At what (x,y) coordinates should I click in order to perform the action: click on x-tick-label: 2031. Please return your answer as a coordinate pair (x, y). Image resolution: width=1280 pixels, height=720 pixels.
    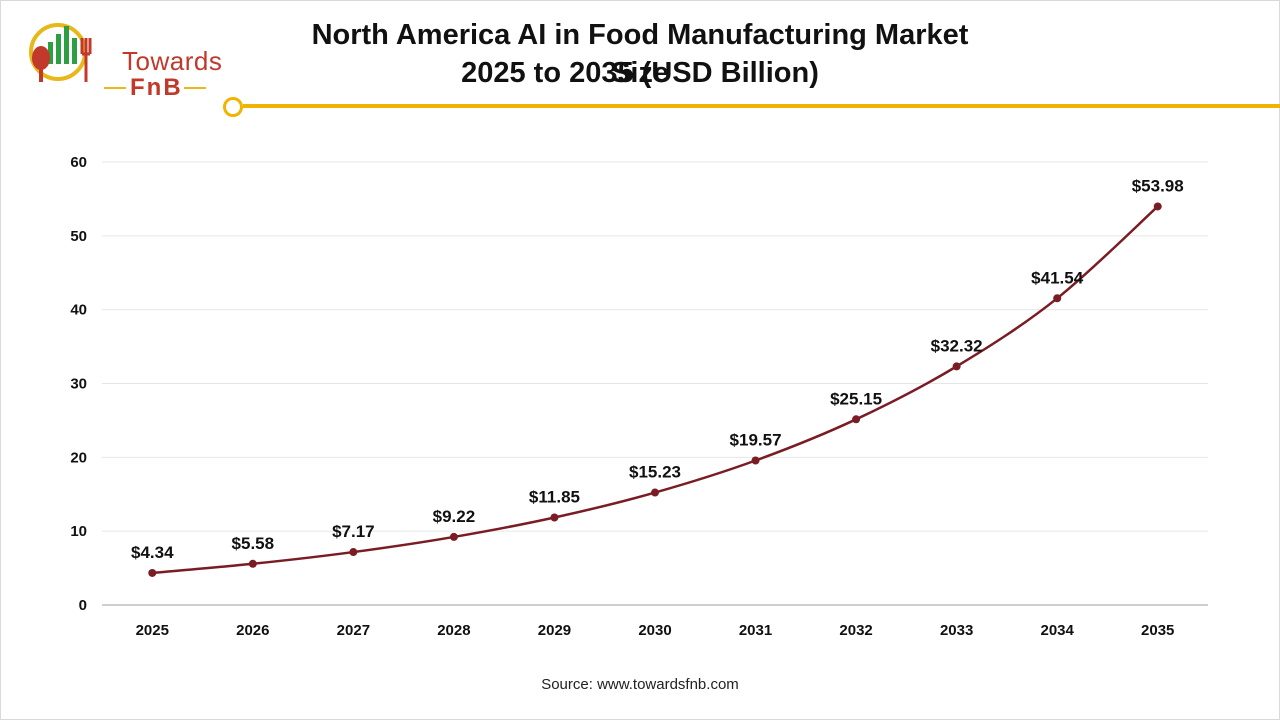
    Looking at the image, I should click on (755, 630).